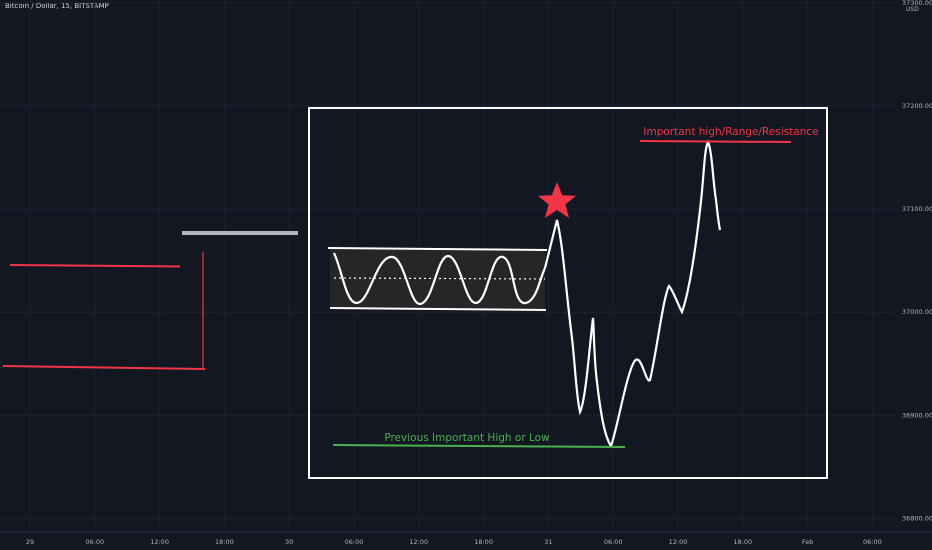  Describe the element at coordinates (917, 209) in the screenshot. I see `price-tick-label: 37100.00` at that location.